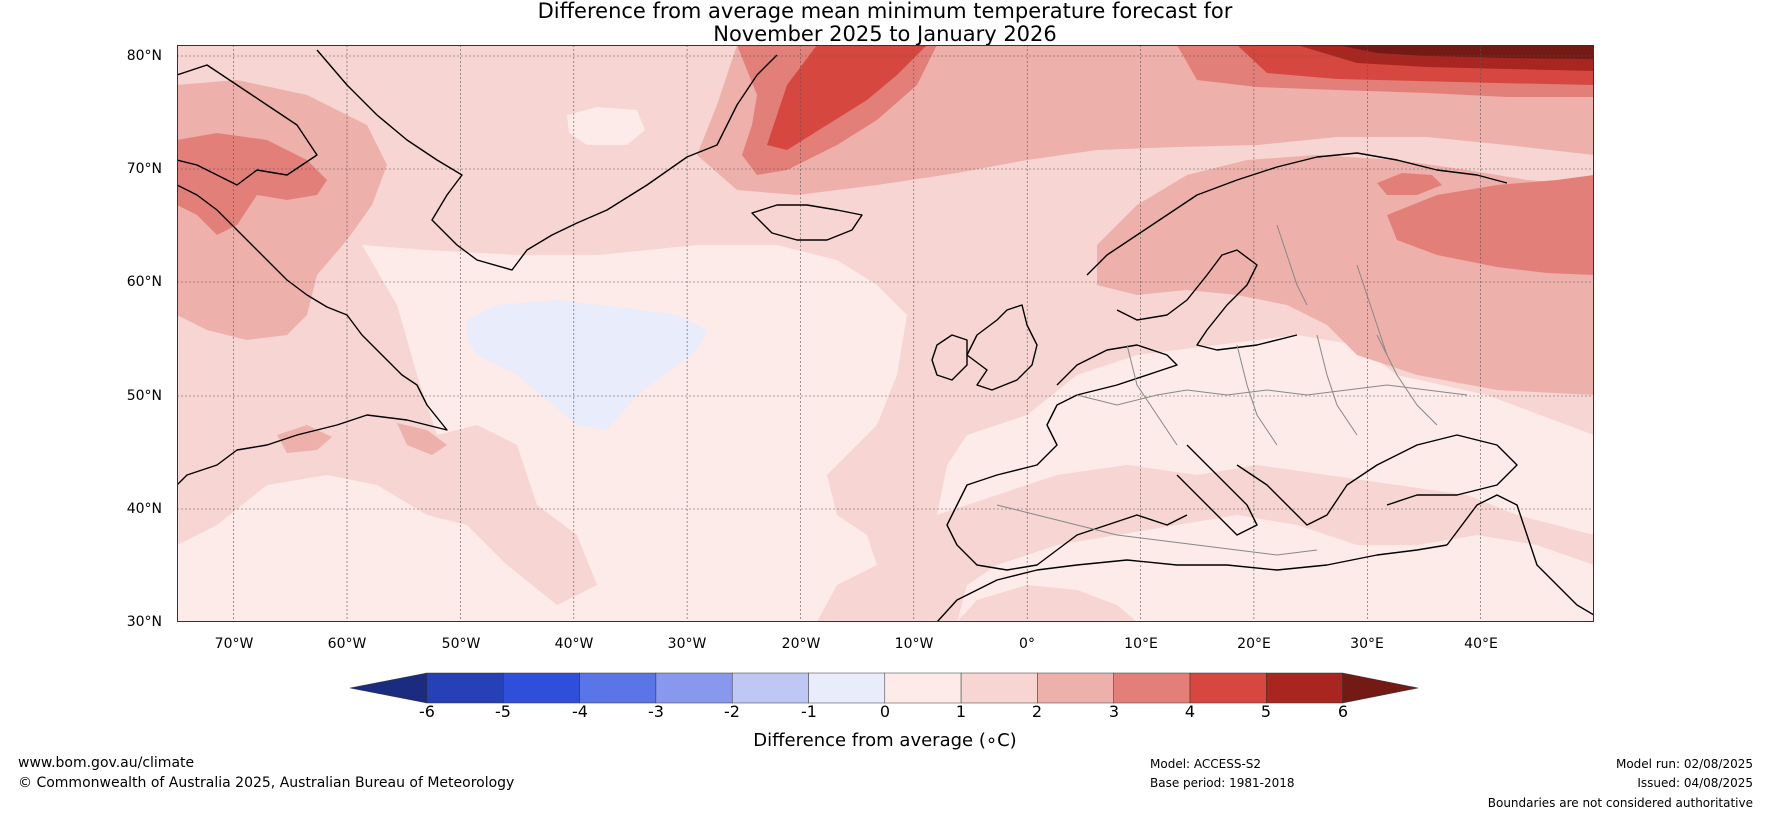 This screenshot has height=816, width=1770. What do you see at coordinates (144, 169) in the screenshot?
I see `lat-label-70n: 70°N` at bounding box center [144, 169].